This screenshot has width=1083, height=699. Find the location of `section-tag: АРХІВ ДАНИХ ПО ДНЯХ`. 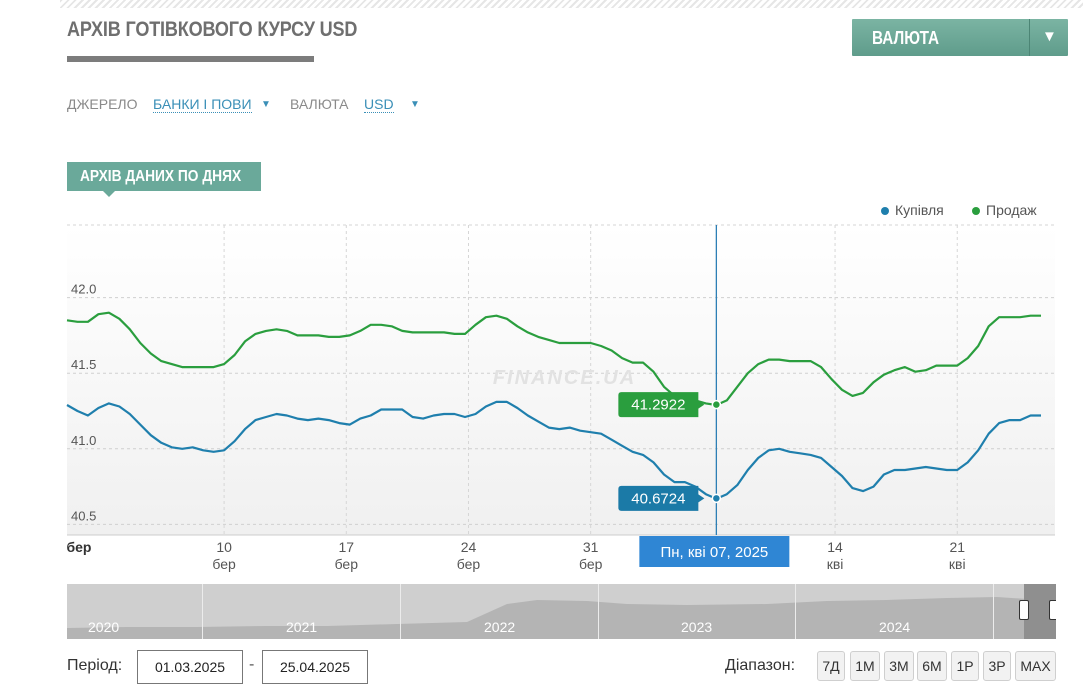

section-tag: АРХІВ ДАНИХ ПО ДНЯХ is located at coordinates (164, 179).